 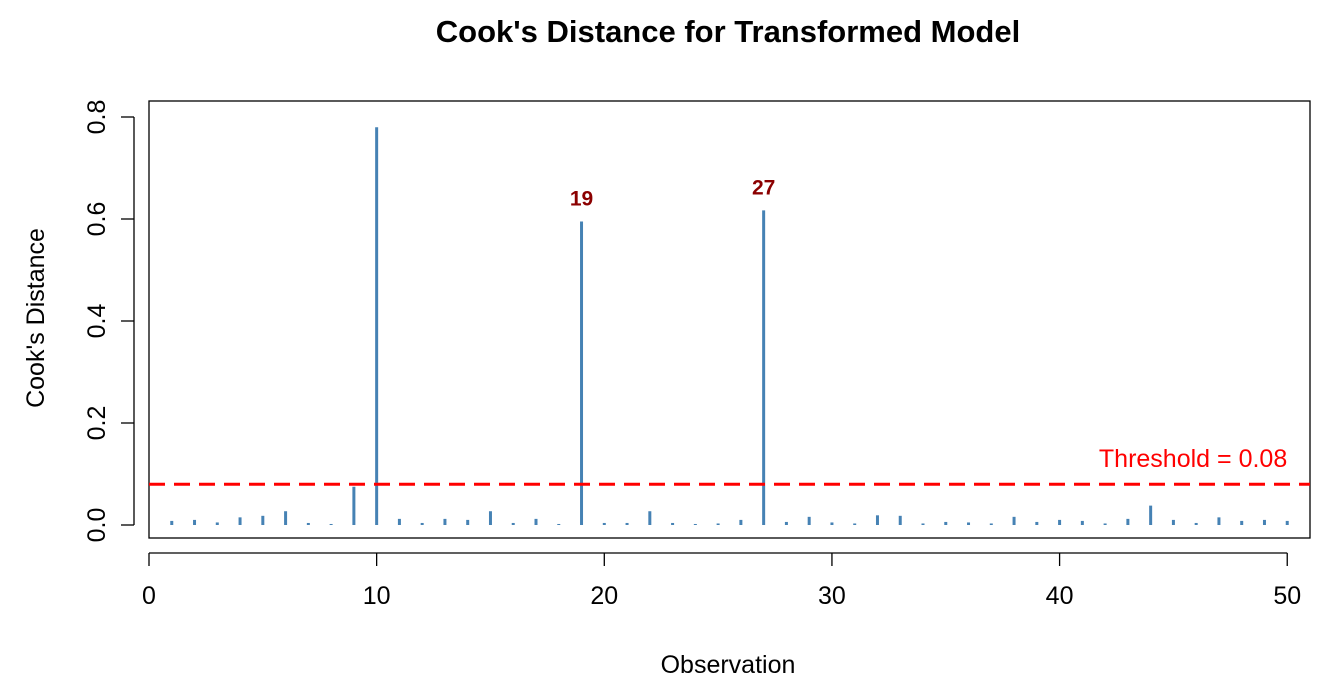 I want to click on x-tick-label: 40, so click(x=1060, y=596).